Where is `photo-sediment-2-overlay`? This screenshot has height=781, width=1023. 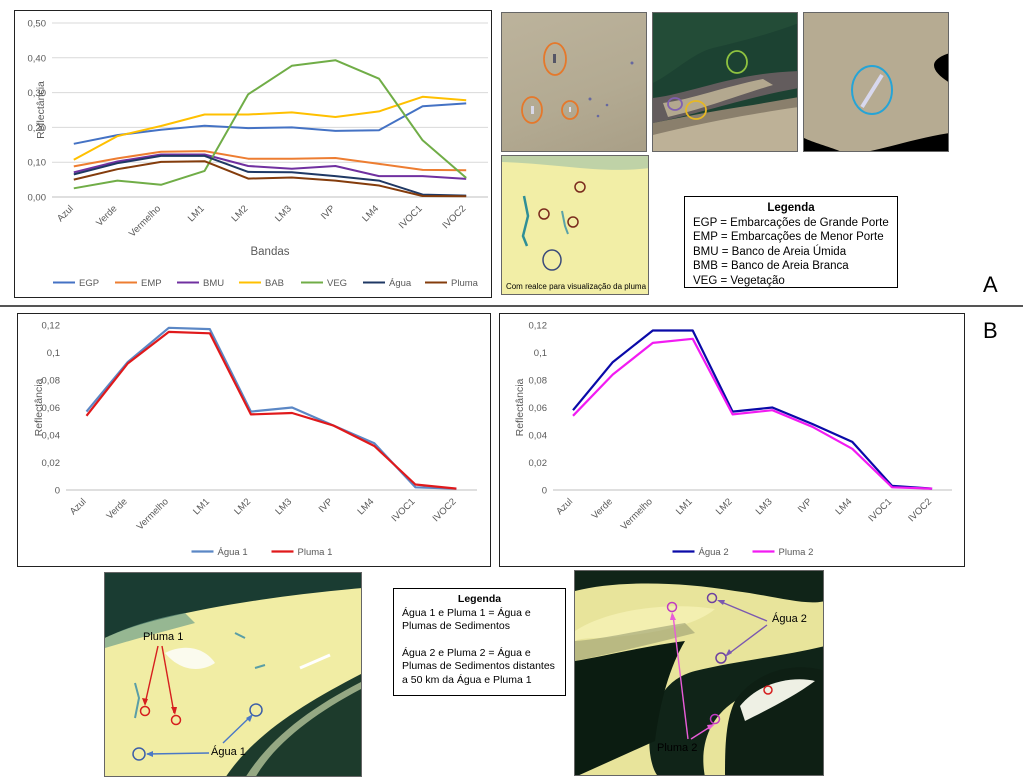
photo-sediment-2-overlay is located at coordinates (699, 673).